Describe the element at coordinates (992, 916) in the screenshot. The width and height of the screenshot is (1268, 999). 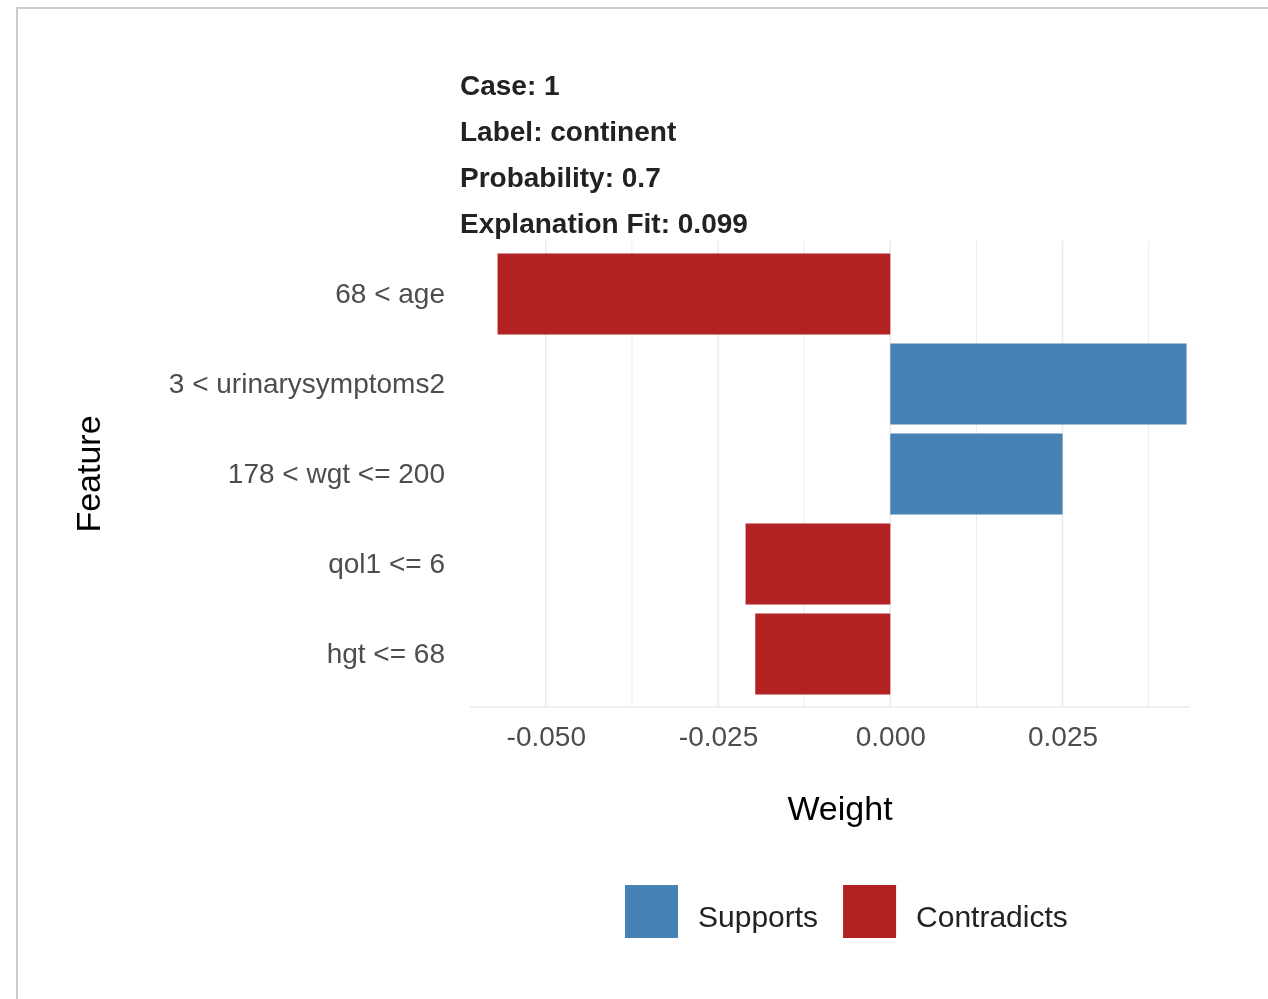
I see `legend-label: Contradicts` at that location.